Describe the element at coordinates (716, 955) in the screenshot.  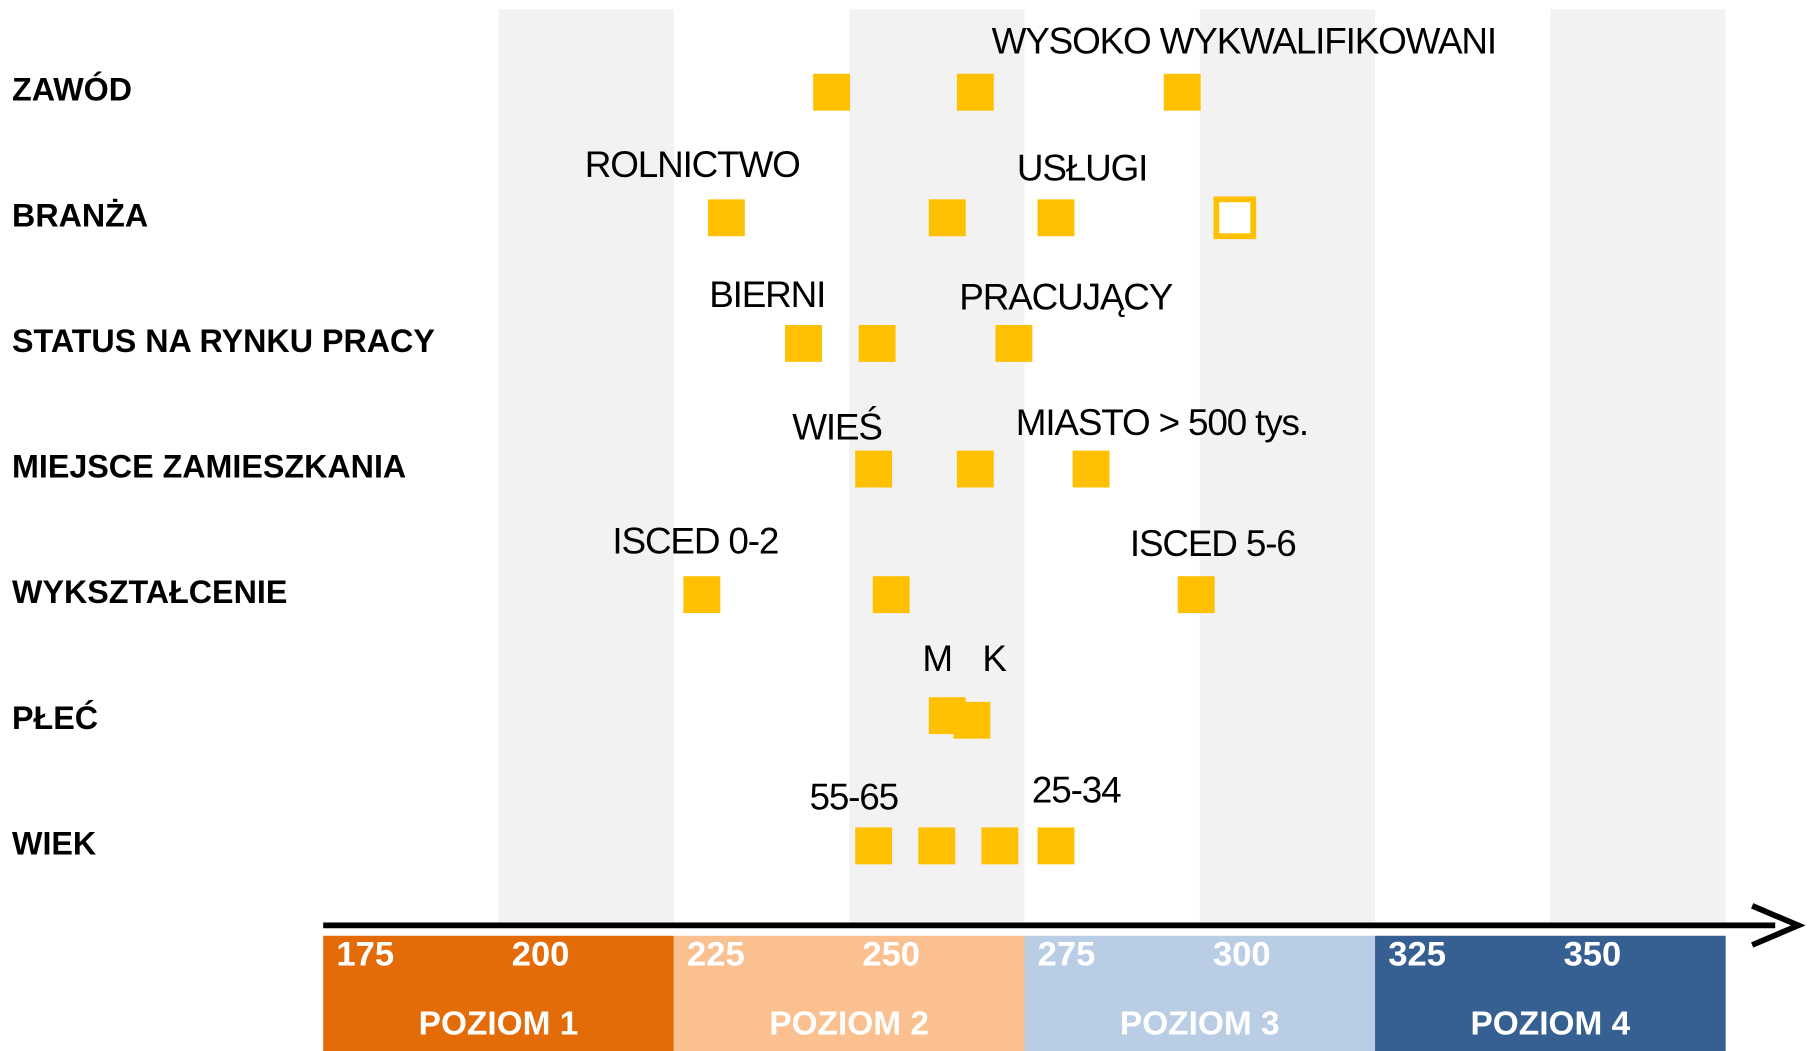
I see `x-tick-label: 225` at that location.